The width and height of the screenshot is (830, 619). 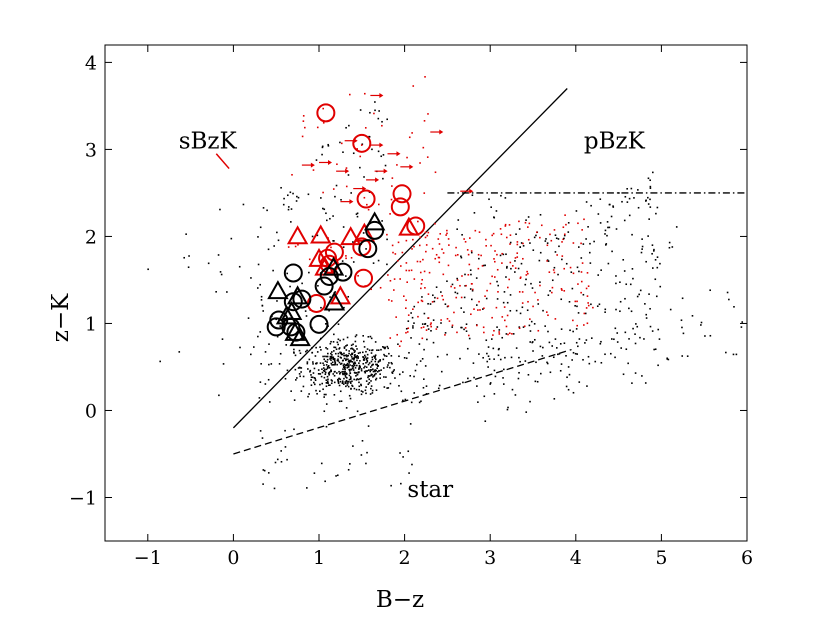 I want to click on y-tick-label: 3, so click(x=91, y=150).